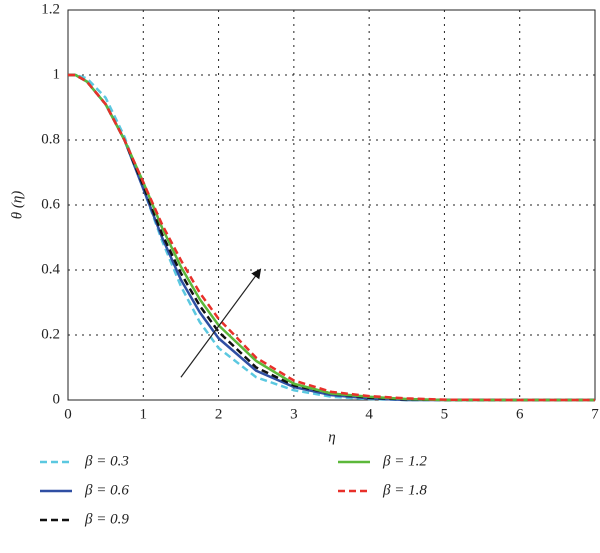 The height and width of the screenshot is (553, 600). I want to click on y-tick-label: 0.8, so click(50, 139).